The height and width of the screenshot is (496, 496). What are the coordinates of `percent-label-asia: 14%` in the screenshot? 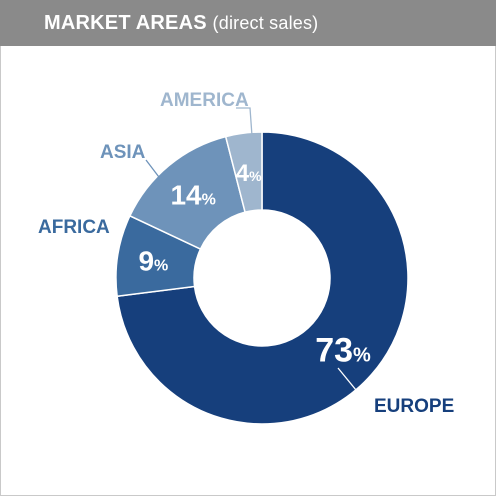 It's located at (192, 195).